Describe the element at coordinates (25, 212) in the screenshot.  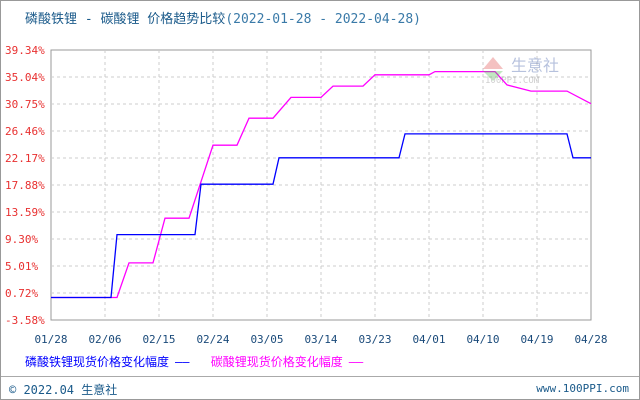
I see `y-tick-label: 13.59%` at that location.